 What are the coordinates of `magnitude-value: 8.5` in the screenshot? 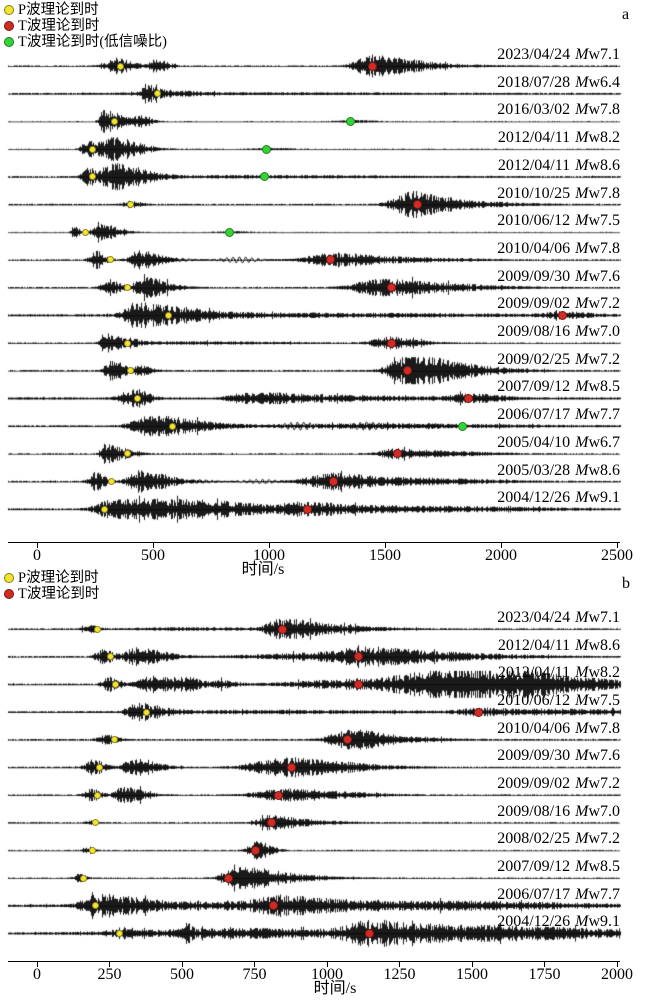 It's located at (610, 867).